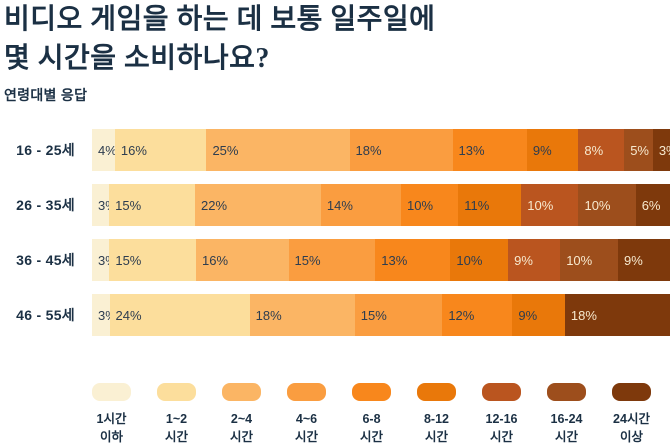 This screenshot has height=446, width=670. Describe the element at coordinates (107, 150) in the screenshot. I see `segment-value-label: 4%` at that location.